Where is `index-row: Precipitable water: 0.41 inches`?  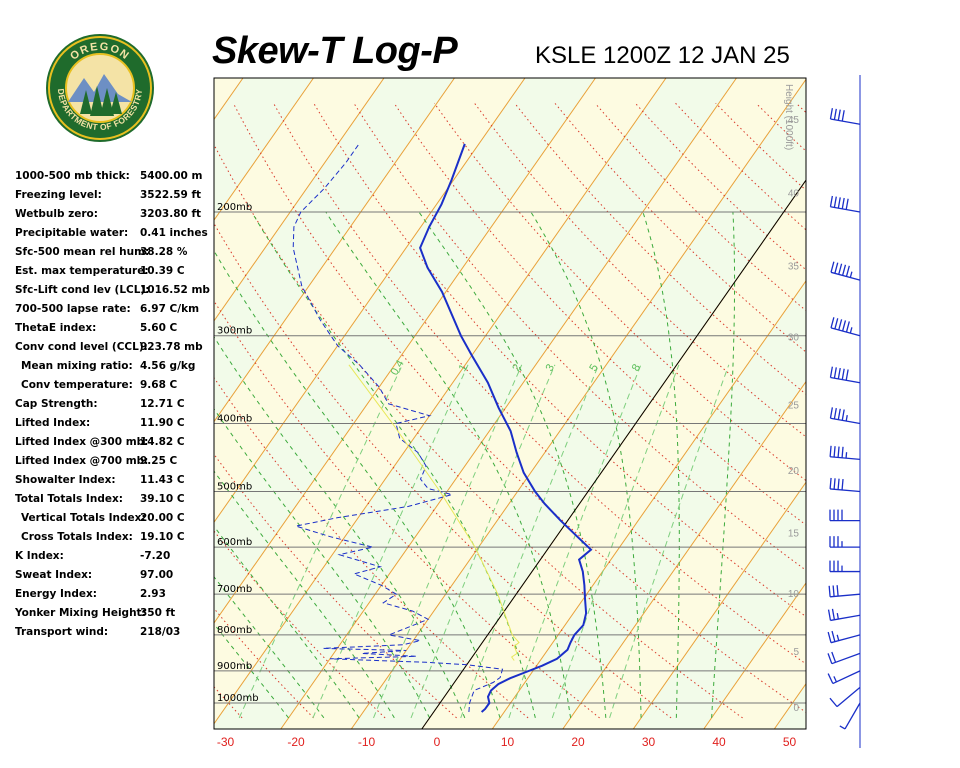 index-row: Precipitable water: 0.41 inches is located at coordinates (115, 234).